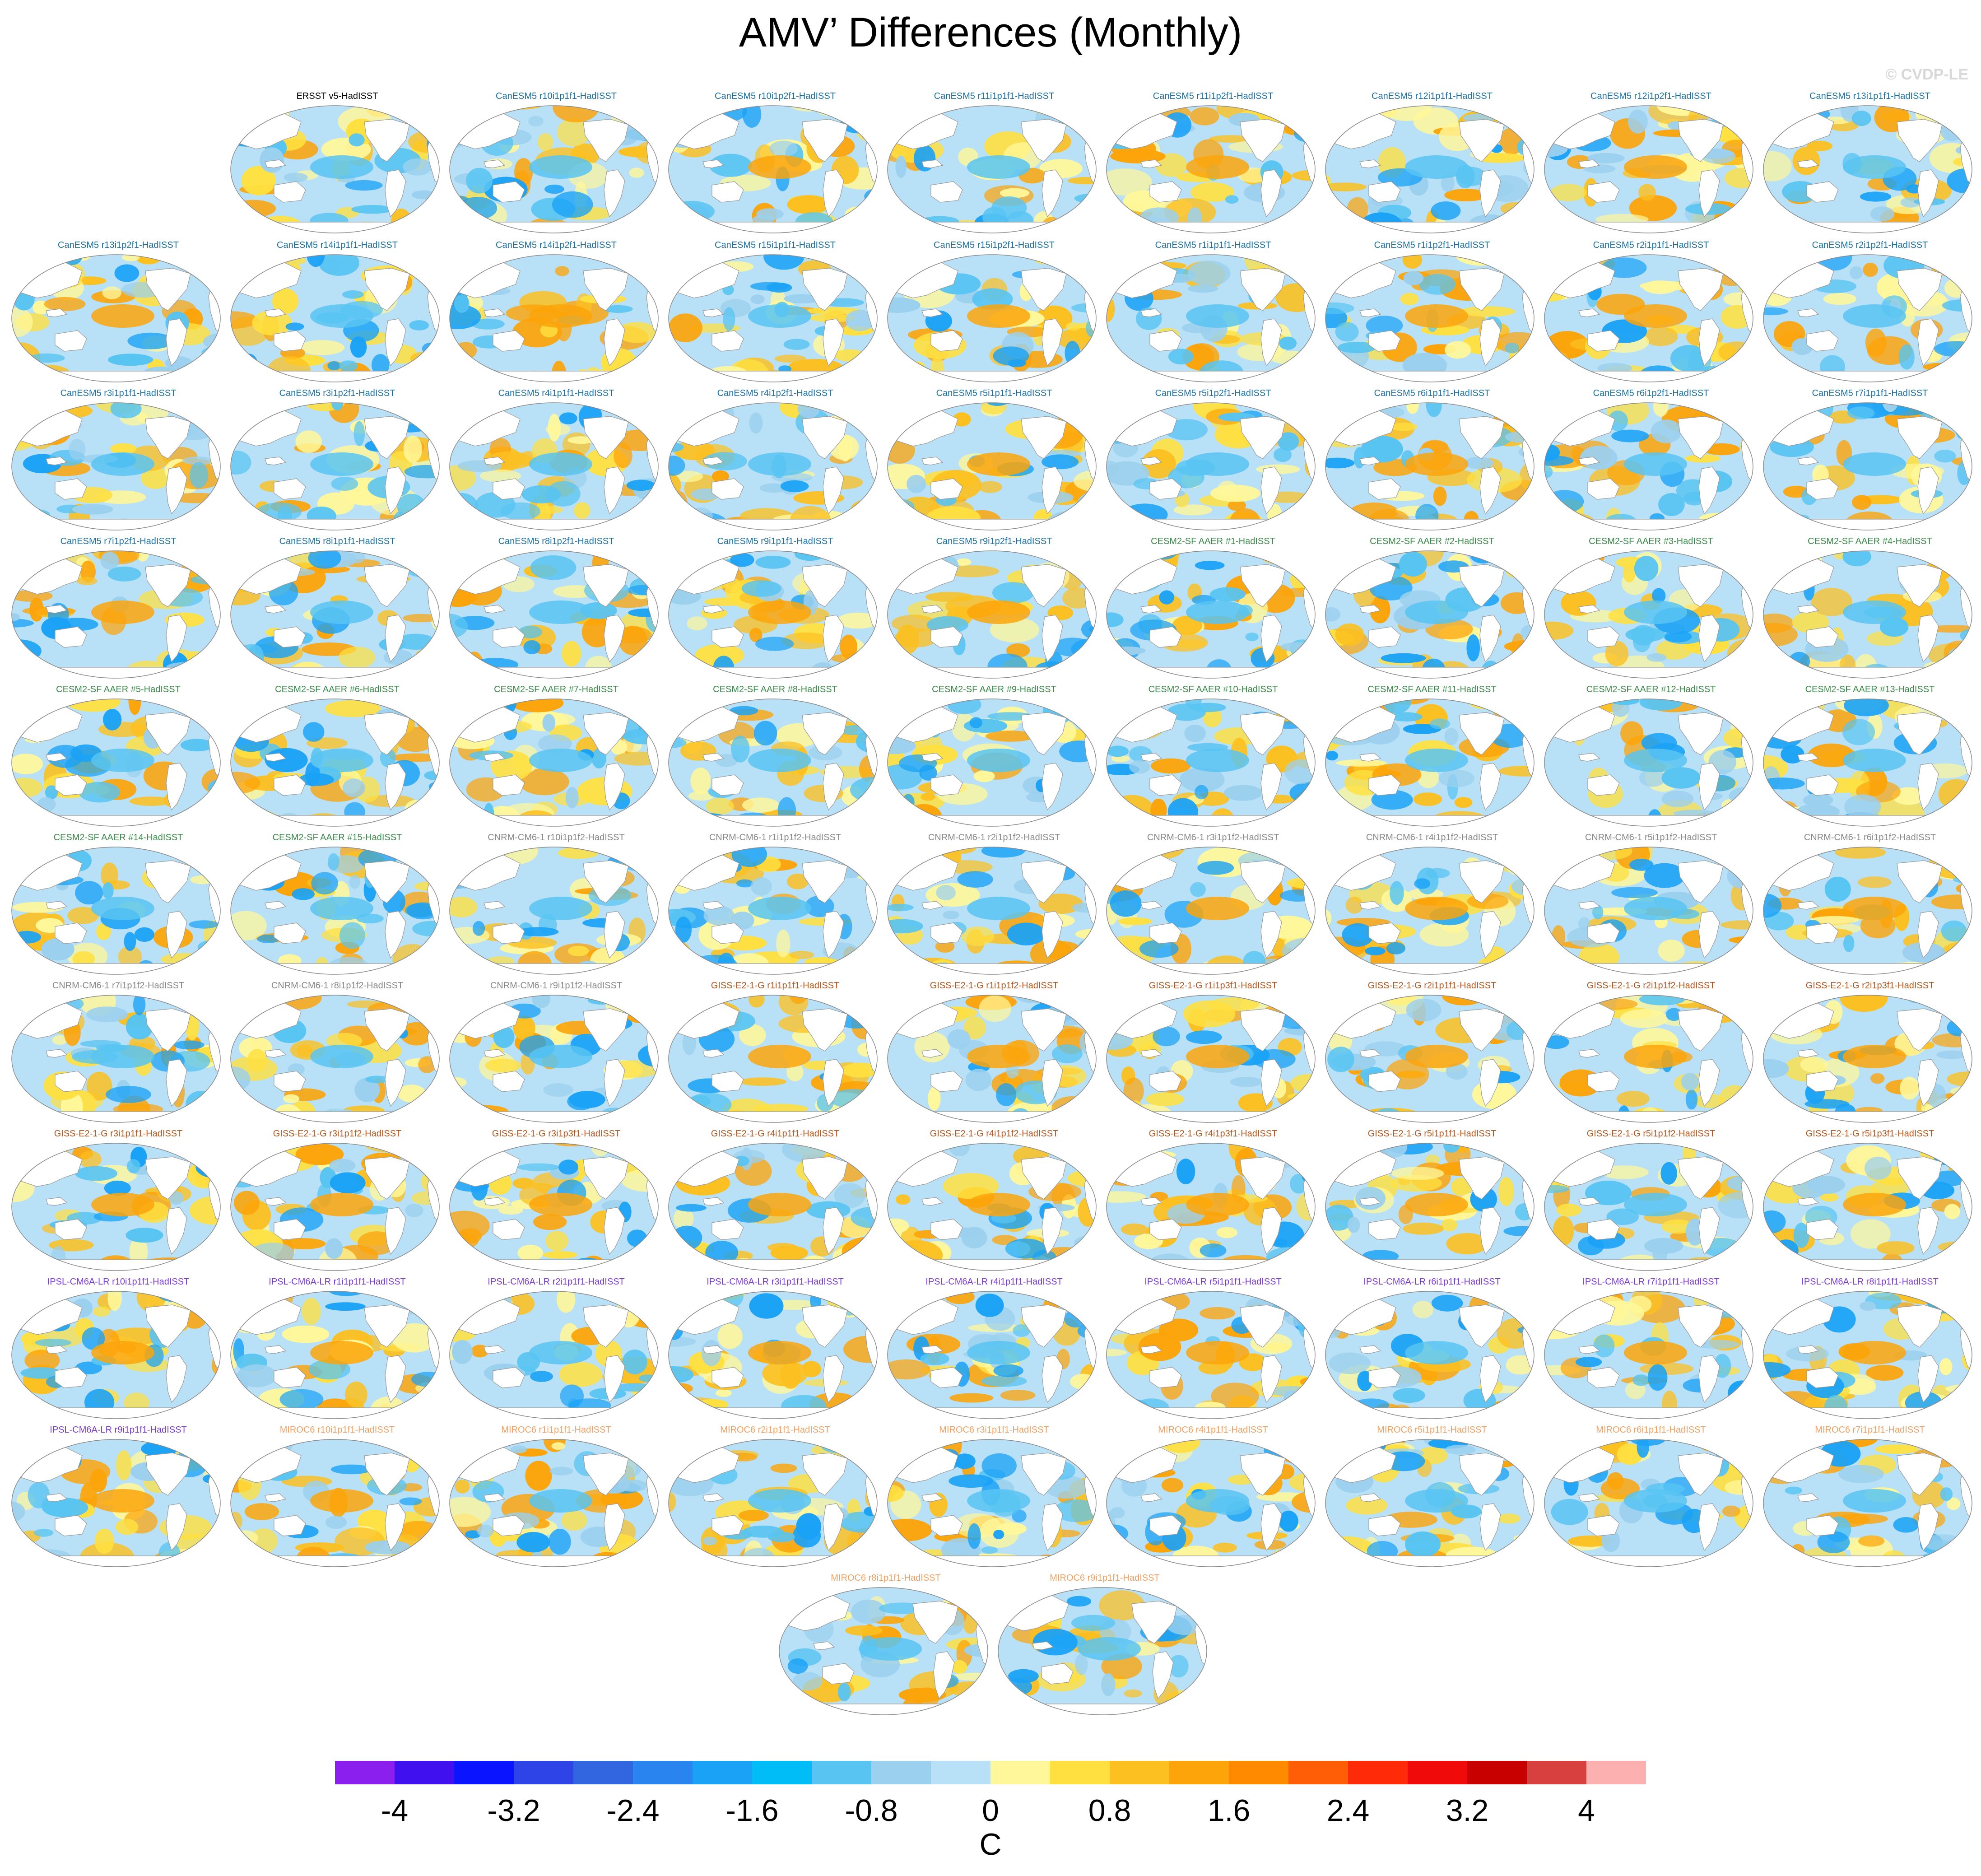  Describe the element at coordinates (556, 838) in the screenshot. I see `map-panel-title: CNRM-CM6-1 r10i1p1f2-HadISST` at that location.